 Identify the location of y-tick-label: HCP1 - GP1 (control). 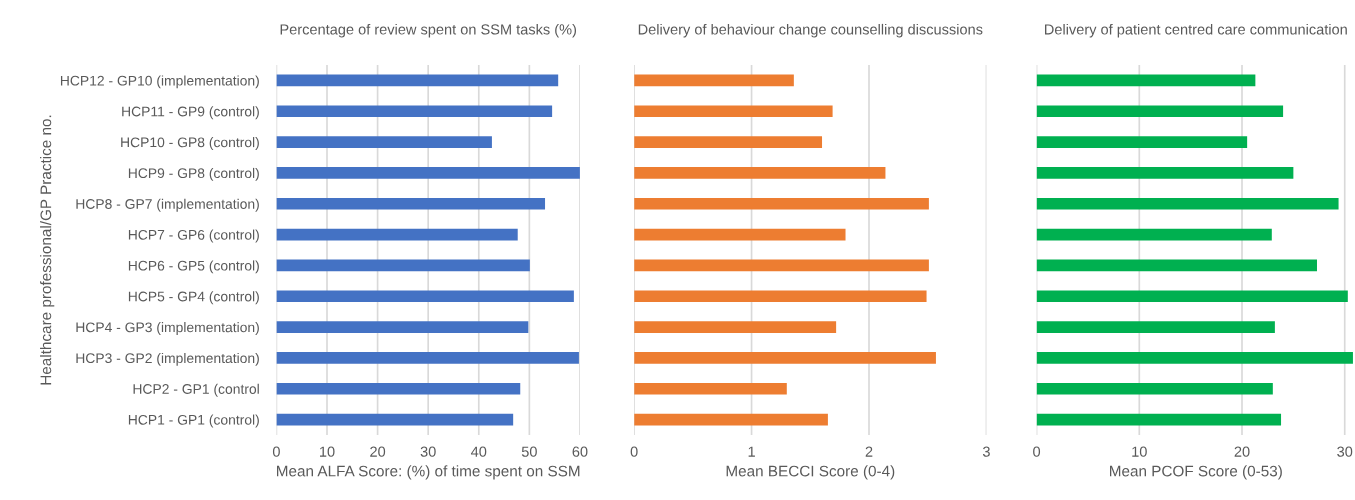
(193, 421).